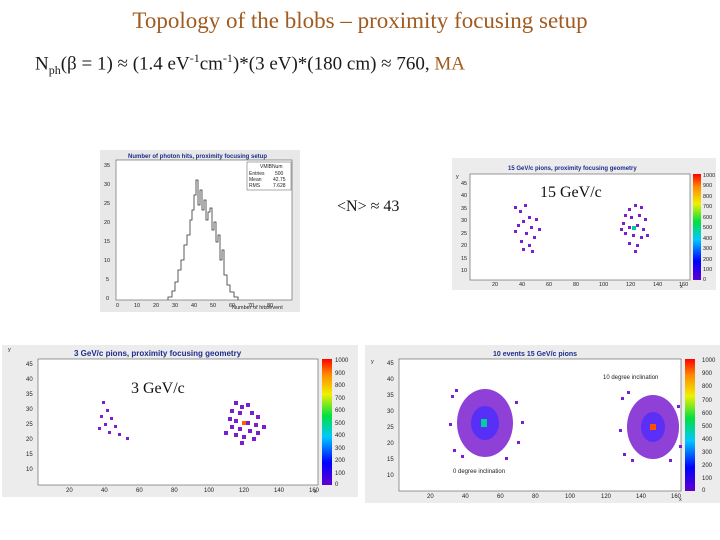 Image resolution: width=720 pixels, height=540 pixels. Describe the element at coordinates (107, 232) in the screenshot. I see `histogram-y-ticks: 0 5 10 15 20 25 30 35` at that location.